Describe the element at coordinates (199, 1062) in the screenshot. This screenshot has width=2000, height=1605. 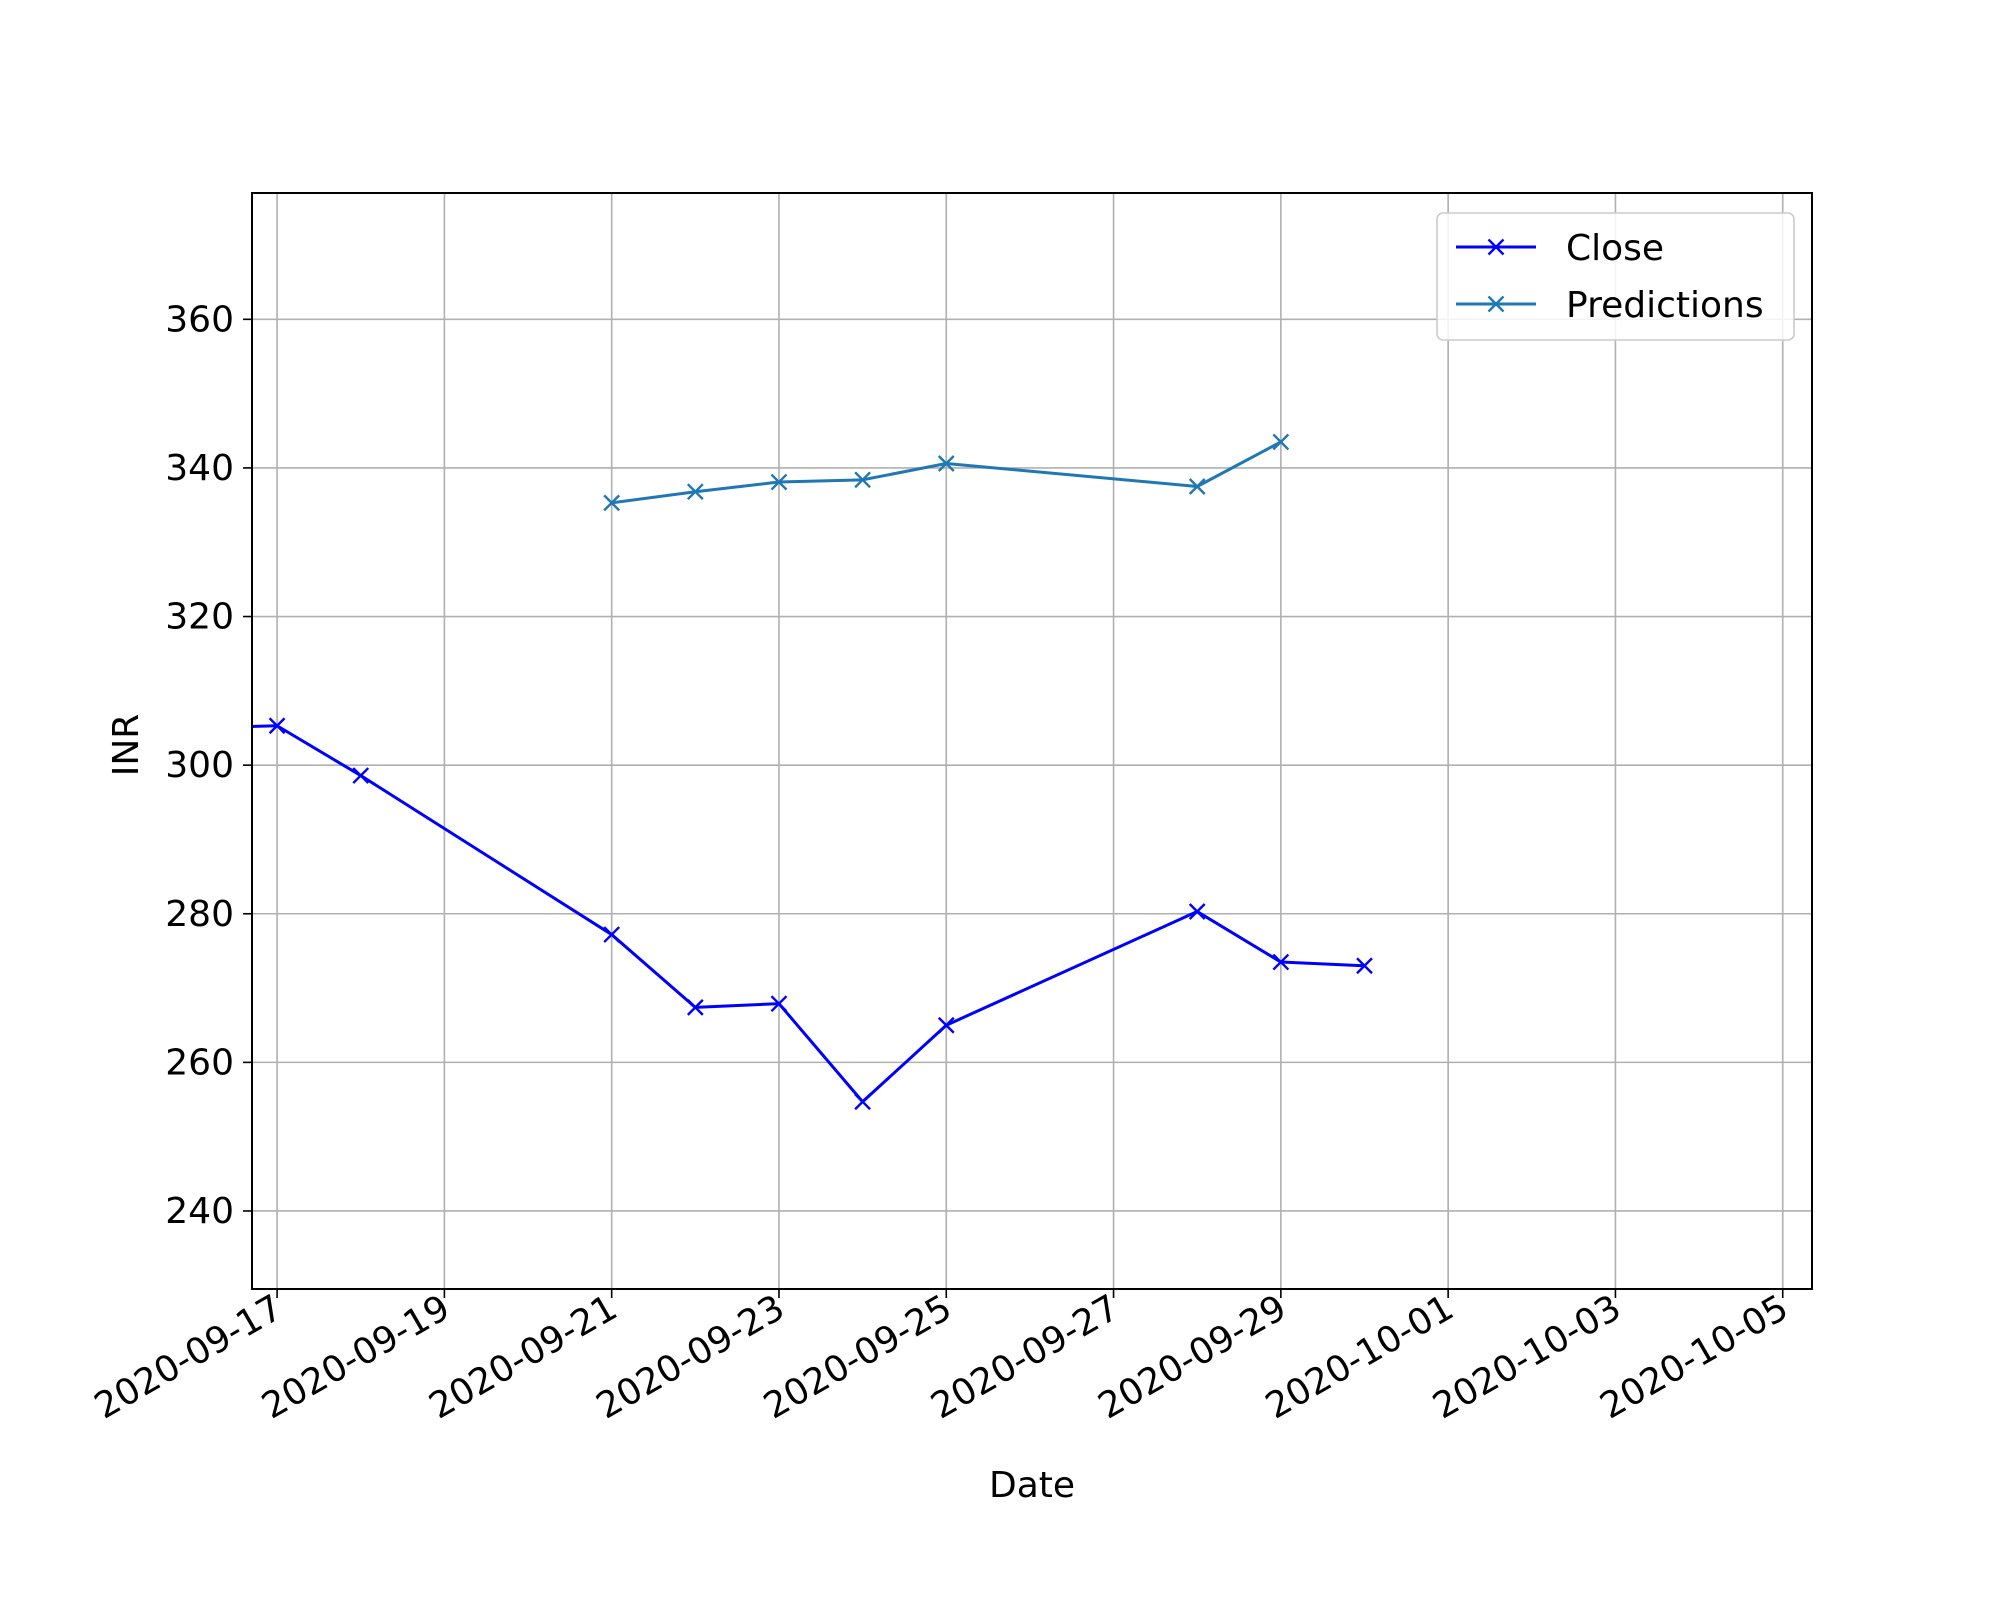
I see `y-tick-label: 260` at that location.